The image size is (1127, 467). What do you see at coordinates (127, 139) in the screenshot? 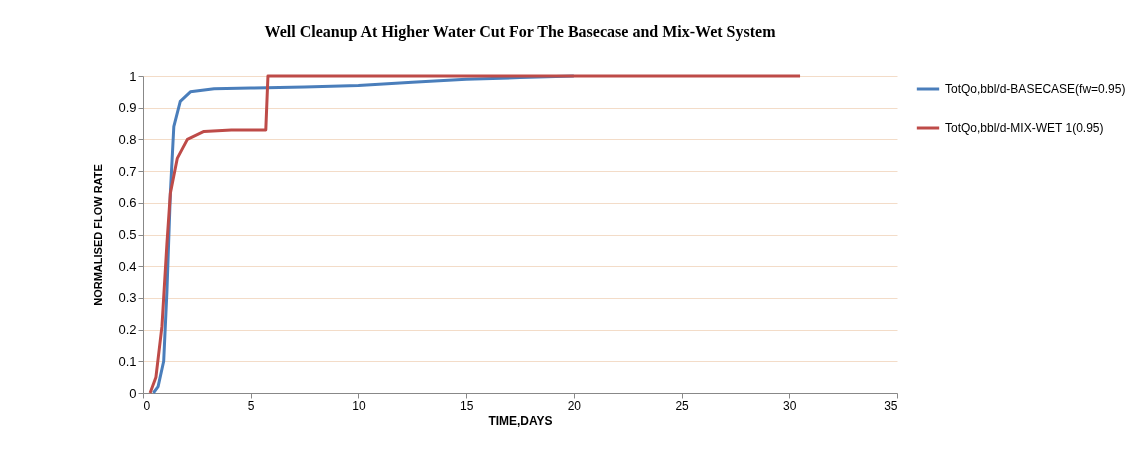
I see `y-tick-label: 0.8` at bounding box center [127, 139].